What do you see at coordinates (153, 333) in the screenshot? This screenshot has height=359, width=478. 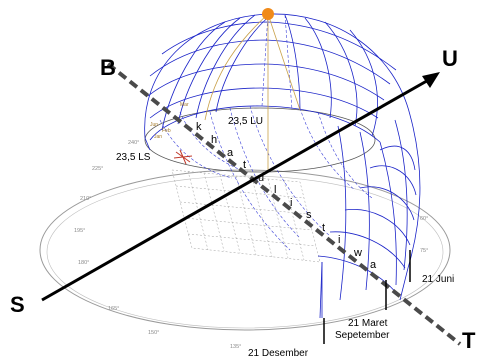 I see `deg-150: 150°` at bounding box center [153, 333].